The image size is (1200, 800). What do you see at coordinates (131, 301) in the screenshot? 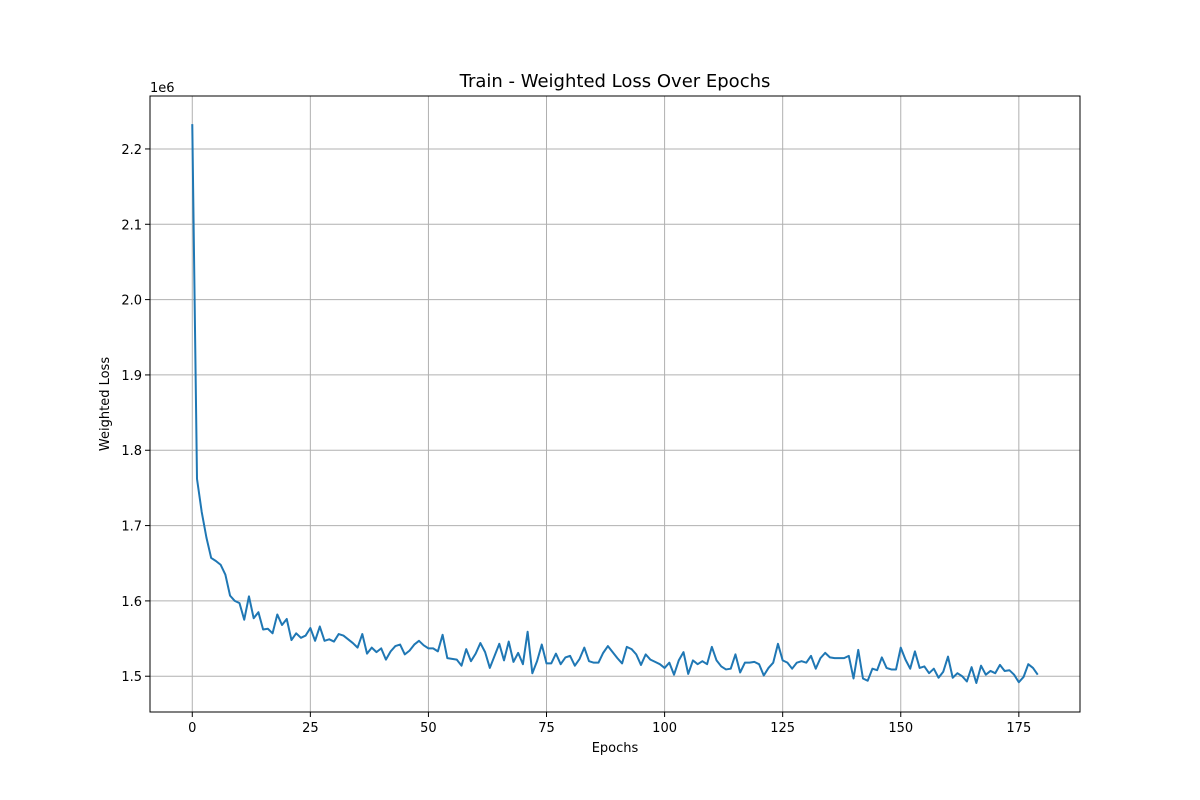
I see `y-tick-label: 2.0` at bounding box center [131, 301].